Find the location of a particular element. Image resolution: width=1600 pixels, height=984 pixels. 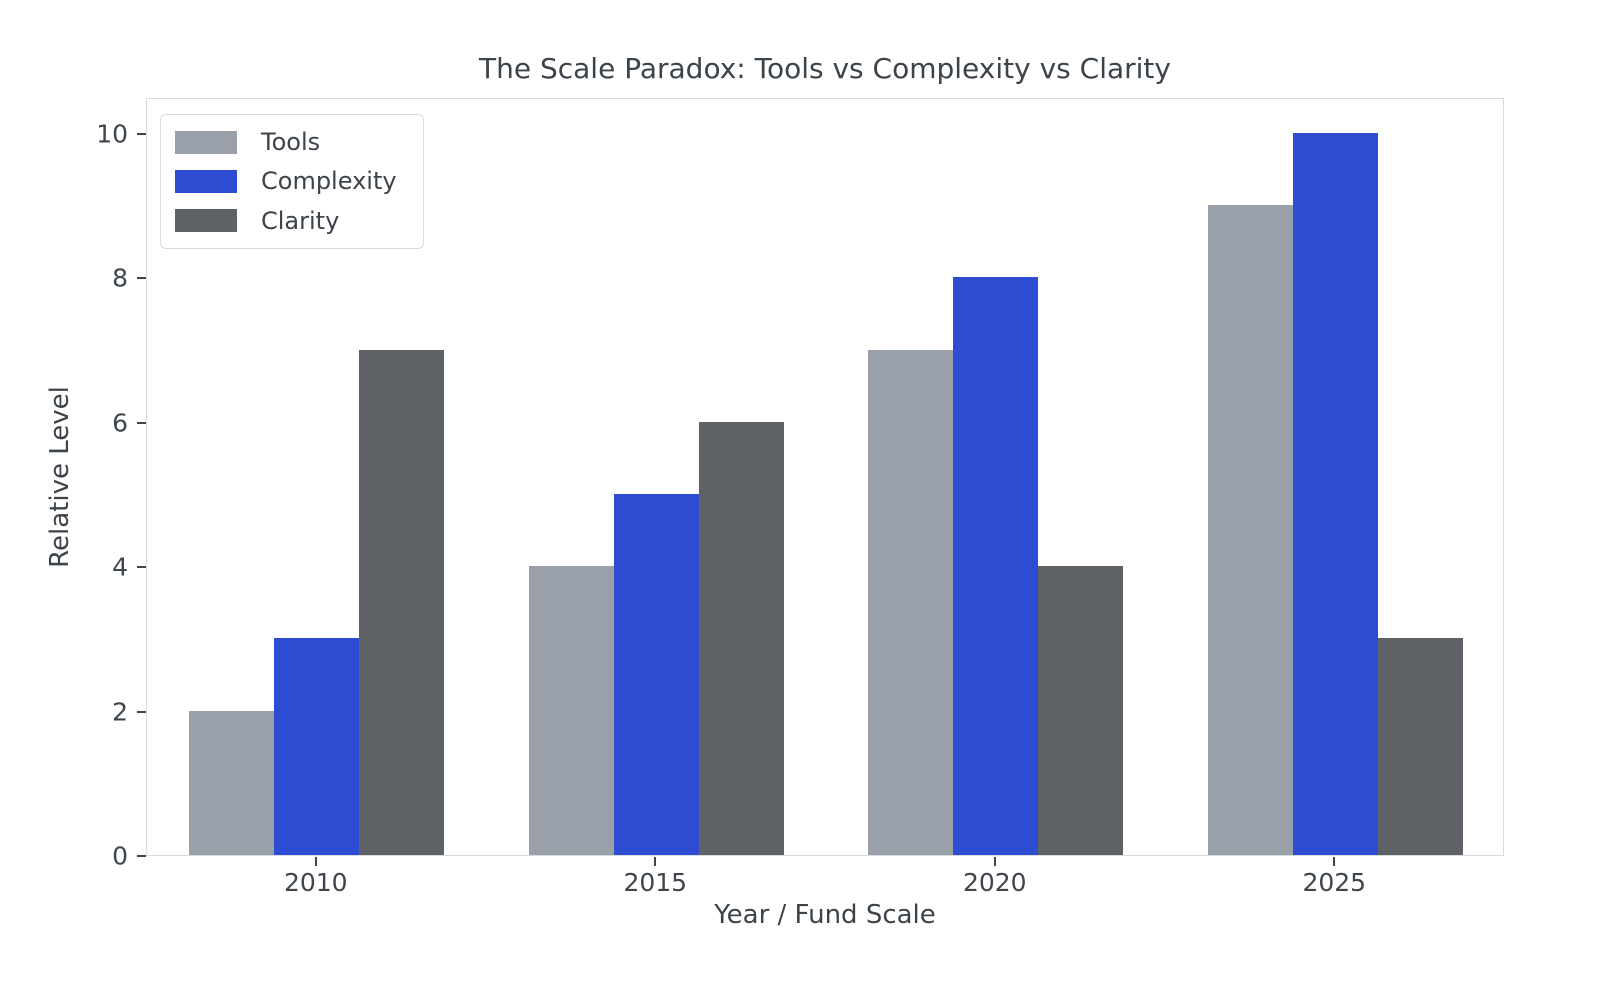

legend-row-clarity: Clarity is located at coordinates (286, 220).